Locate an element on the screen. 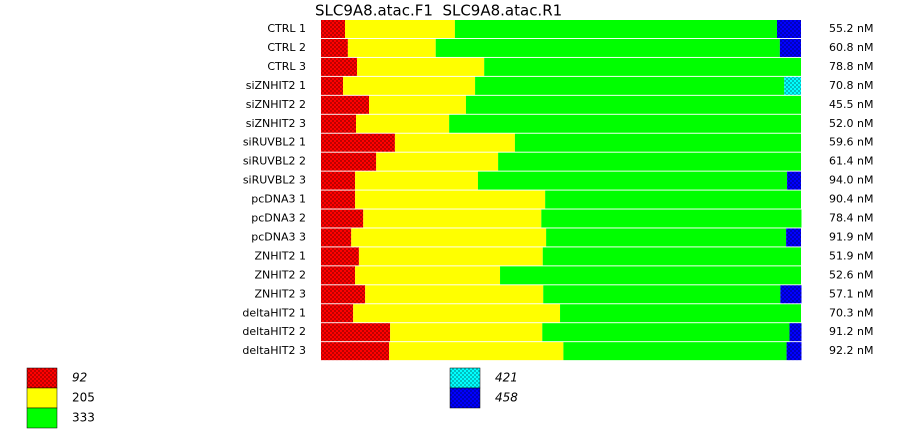 Image resolution: width=900 pixels, height=432 pixels. row-label: deltaHIT2 2 is located at coordinates (274, 331).